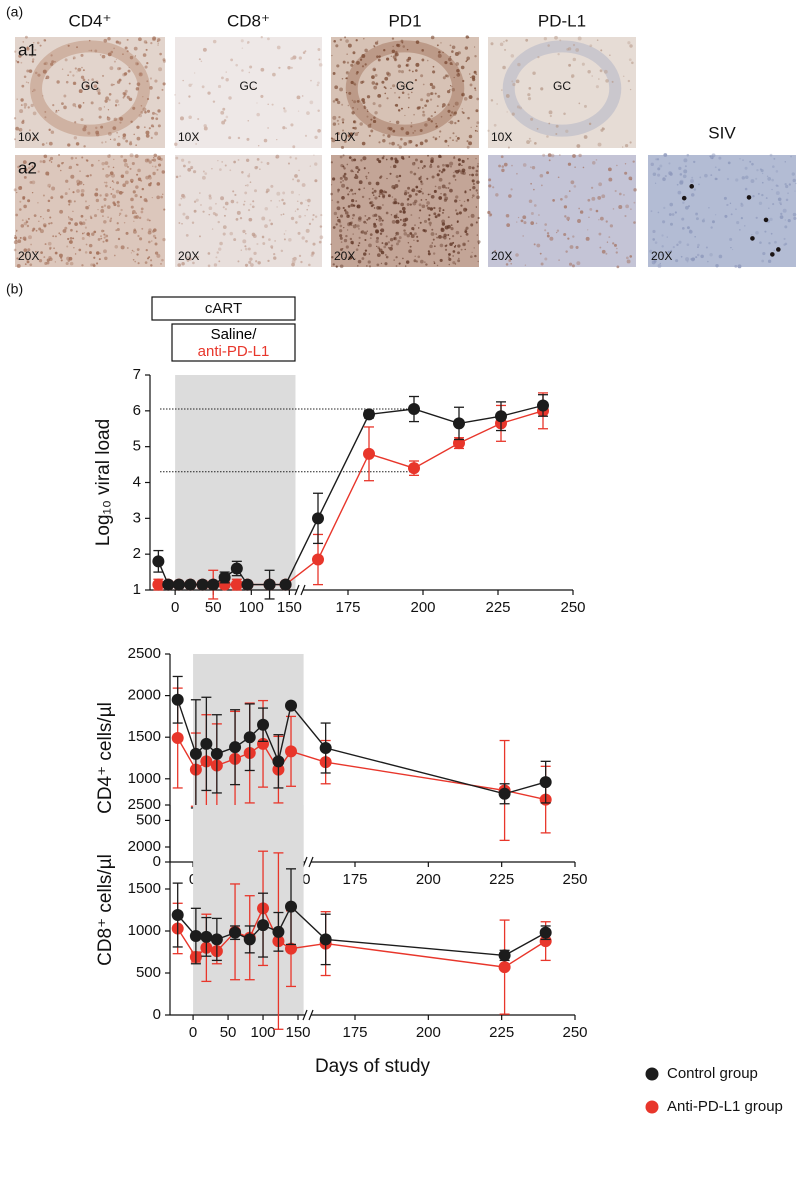 This screenshot has width=800, height=1191. What do you see at coordinates (103, 482) in the screenshot?
I see `y-axis-label: Log₁₀ viral load` at bounding box center [103, 482].